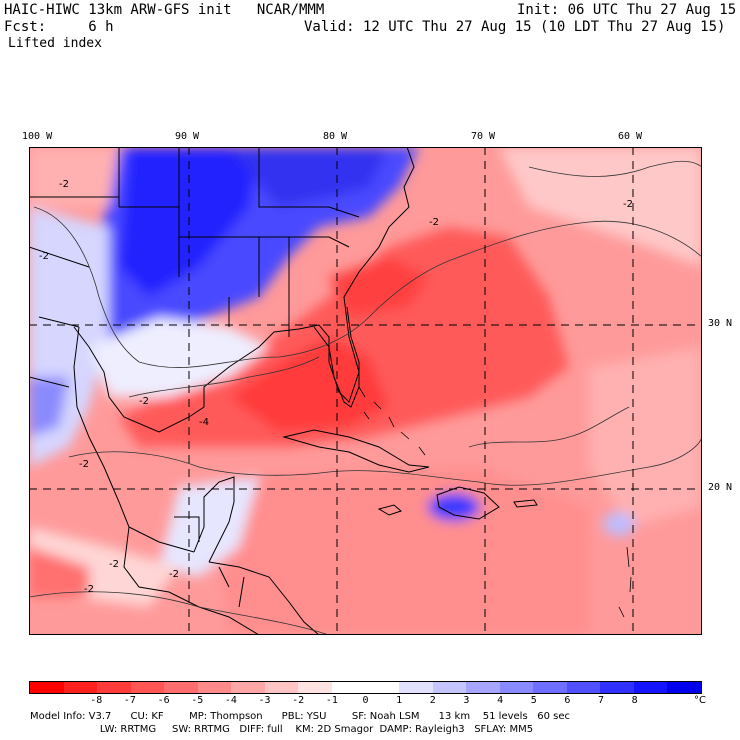 The width and height of the screenshot is (740, 740). Describe the element at coordinates (187, 136) in the screenshot. I see `lon-label-90w: 90 W` at that location.